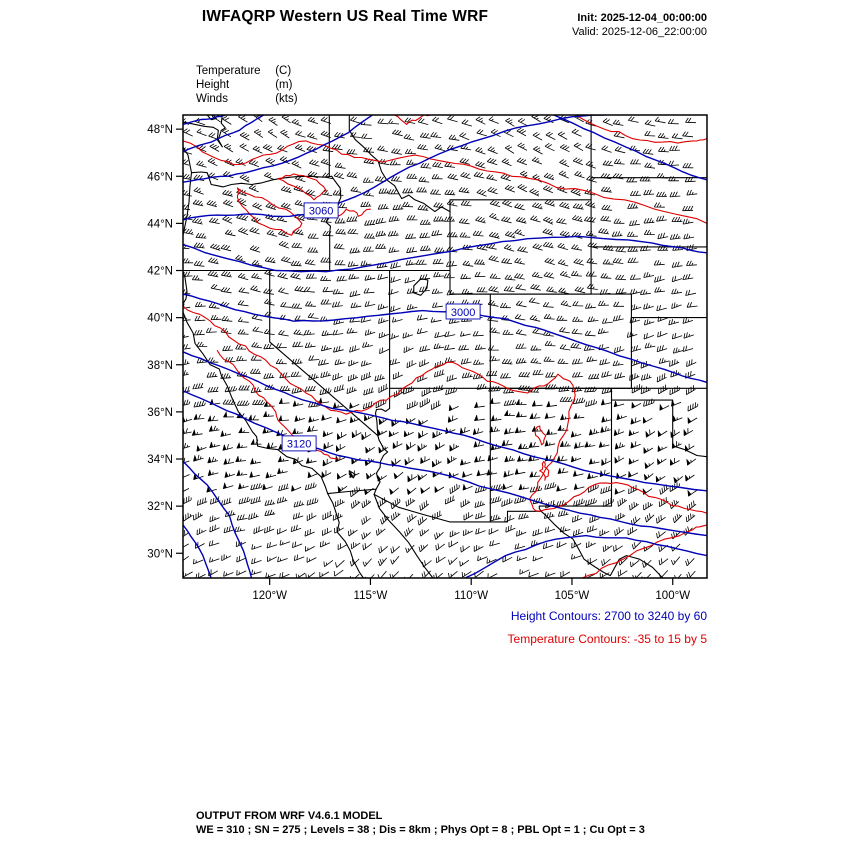  What do you see at coordinates (269, 596) in the screenshot?
I see `lon-tick-label: 120°W` at bounding box center [269, 596].